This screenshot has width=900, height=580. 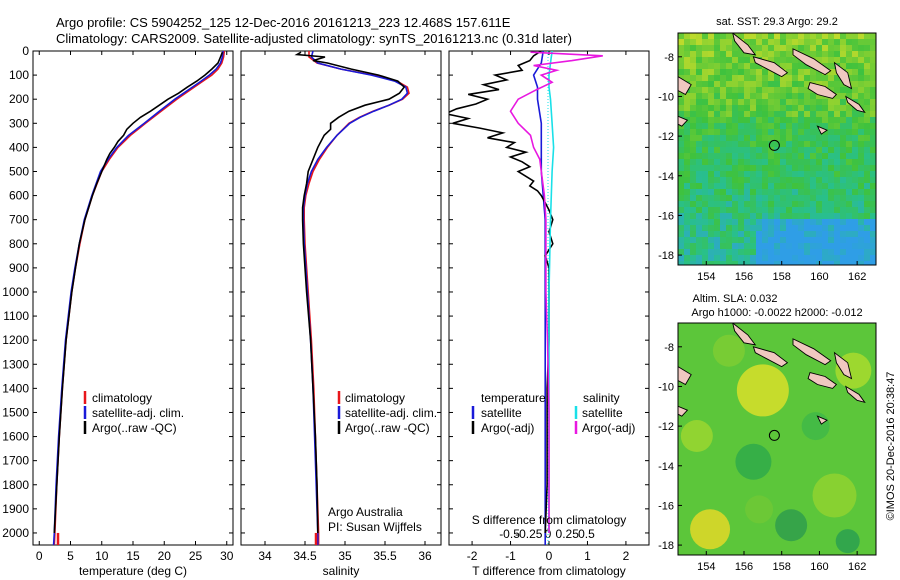 What do you see at coordinates (472, 556) in the screenshot?
I see `x-tick-label: -2` at bounding box center [472, 556].